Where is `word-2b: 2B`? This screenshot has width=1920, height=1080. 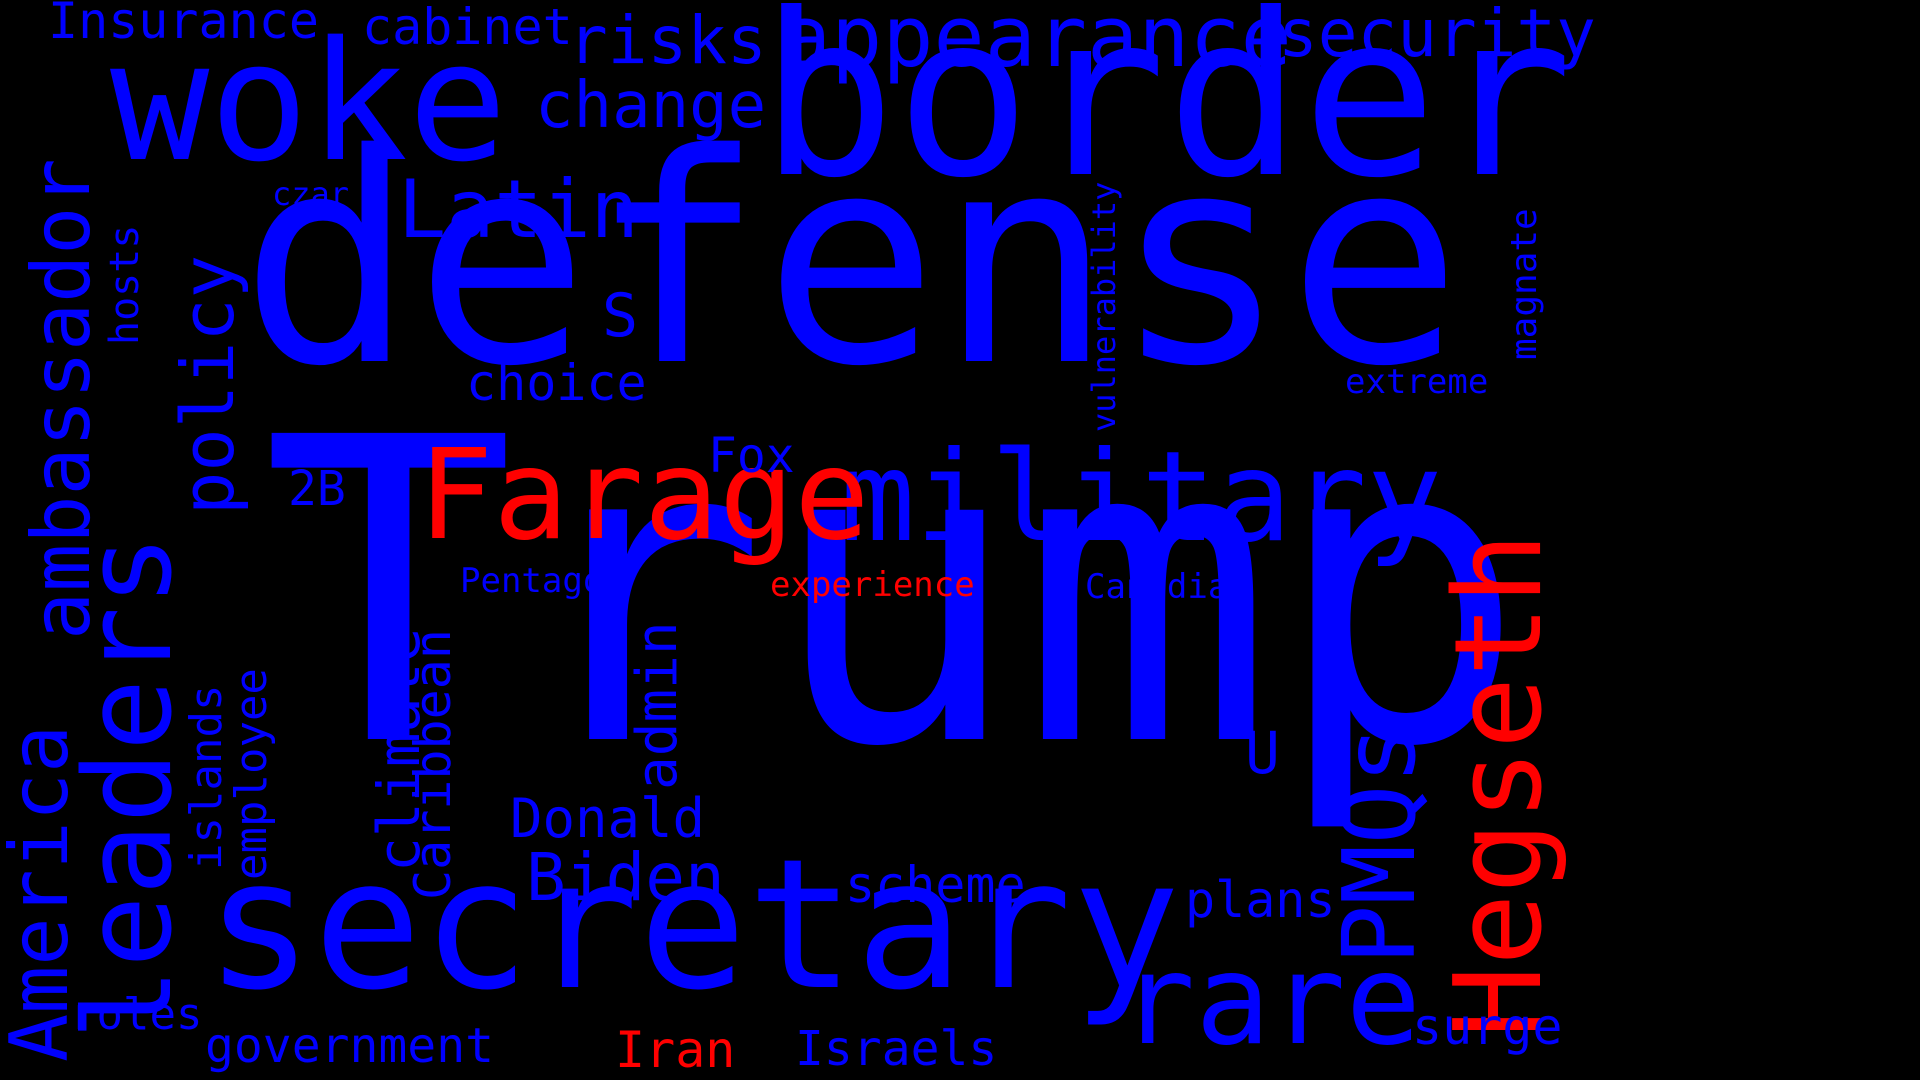 word-2b: 2B is located at coordinates (317, 489).